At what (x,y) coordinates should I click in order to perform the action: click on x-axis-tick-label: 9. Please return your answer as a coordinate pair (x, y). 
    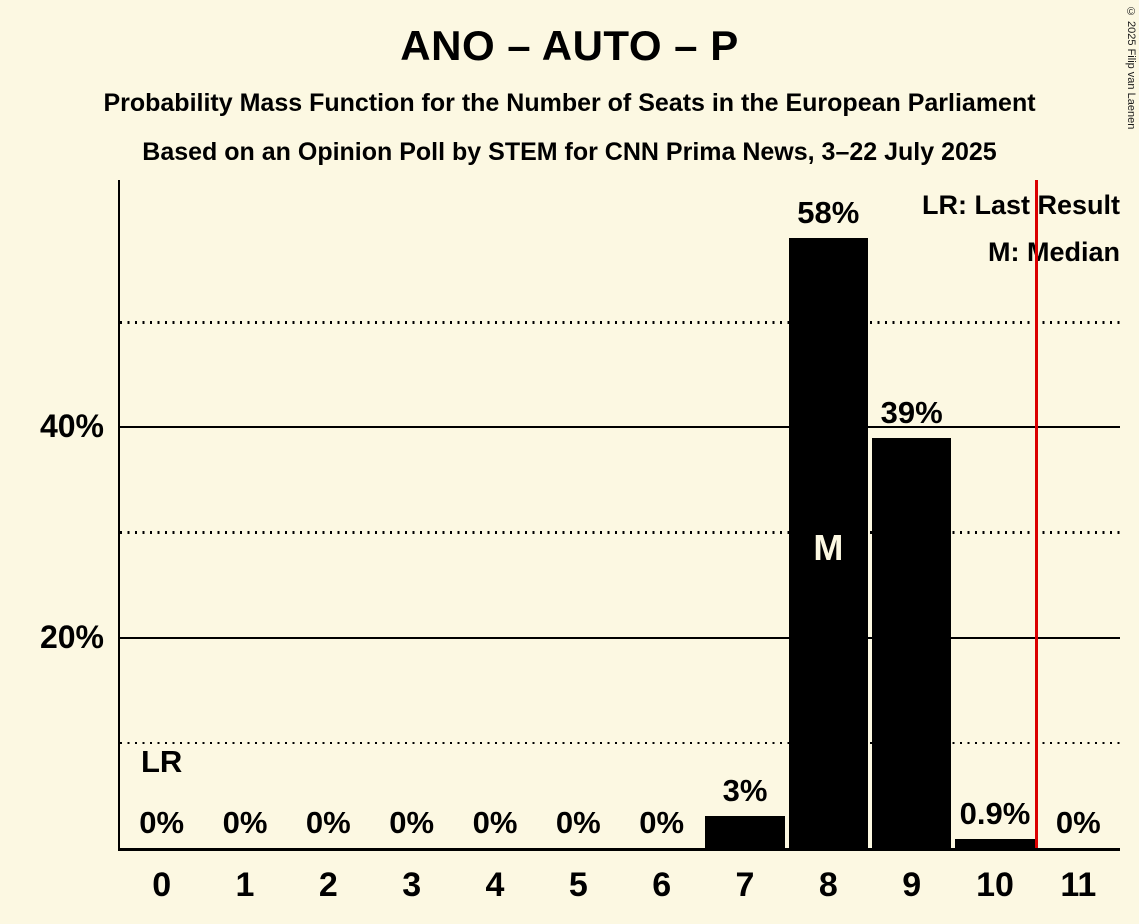
    Looking at the image, I should click on (912, 885).